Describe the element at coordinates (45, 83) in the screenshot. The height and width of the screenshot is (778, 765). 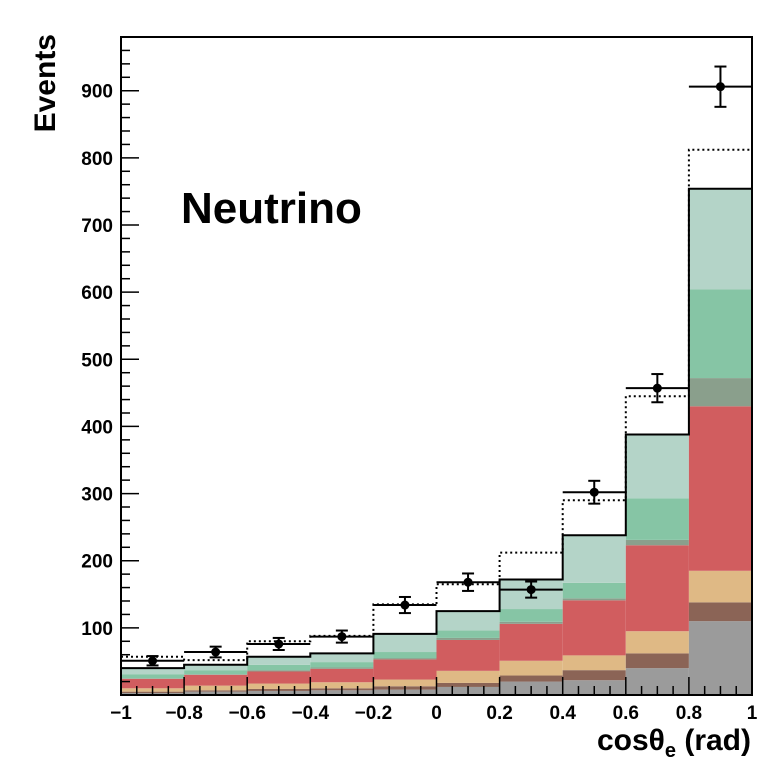
I see `y-axis-label: Events` at that location.